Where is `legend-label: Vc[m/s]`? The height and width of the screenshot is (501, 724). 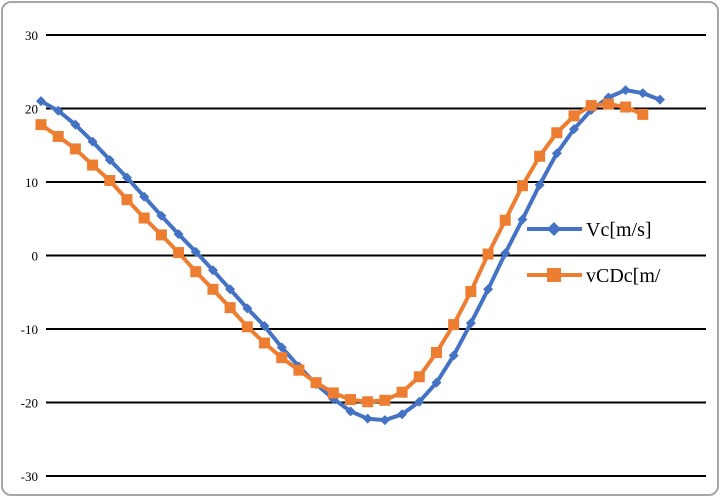 legend-label: Vc[m/s] is located at coordinates (619, 230).